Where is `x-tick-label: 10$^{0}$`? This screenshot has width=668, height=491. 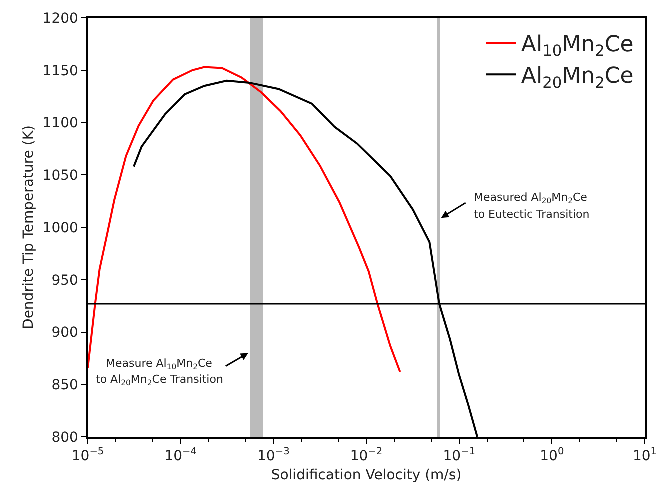 x-tick-label: 10$^{0}$ is located at coordinates (552, 455).